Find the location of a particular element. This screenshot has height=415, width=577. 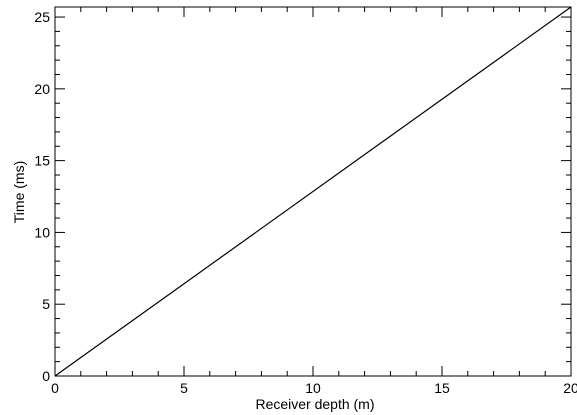

y-axis-title: Time (ms) is located at coordinates (19, 192).